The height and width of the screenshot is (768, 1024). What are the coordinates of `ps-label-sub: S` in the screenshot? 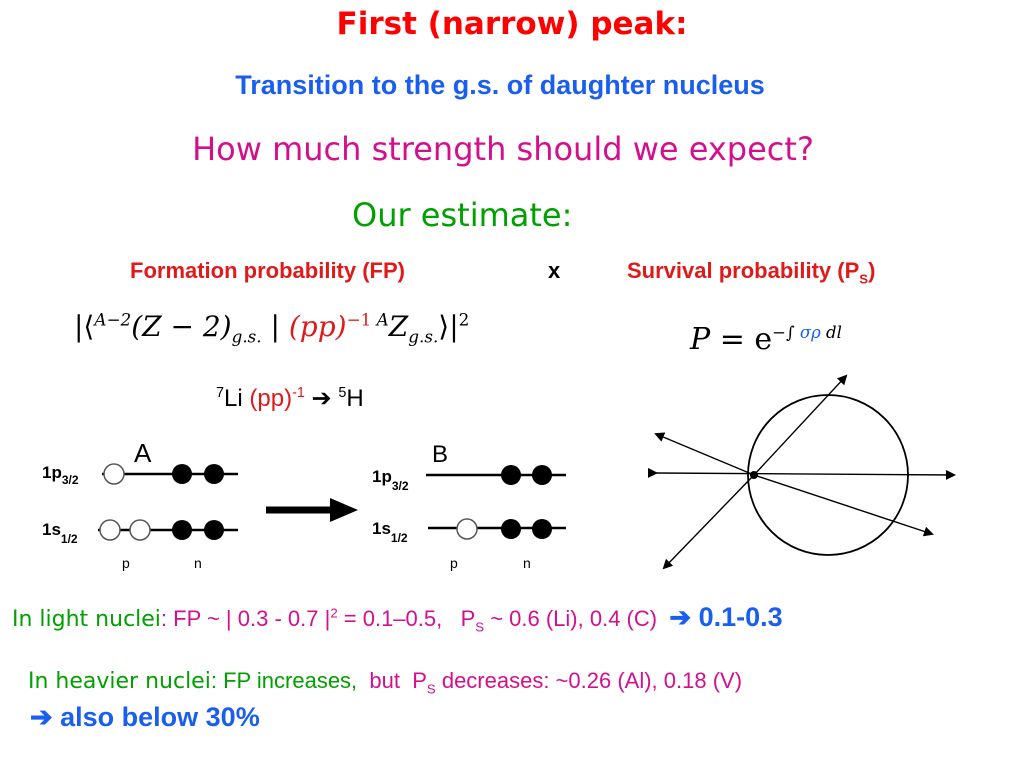 It's located at (864, 279).